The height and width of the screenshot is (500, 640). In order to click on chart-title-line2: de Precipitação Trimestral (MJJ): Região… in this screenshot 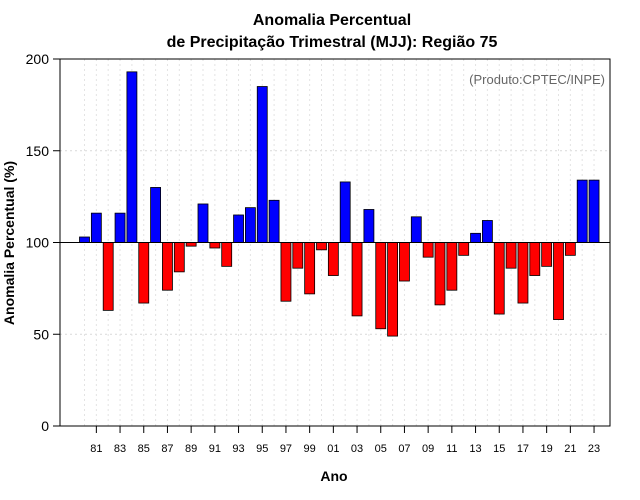, I will do `click(332, 42)`.